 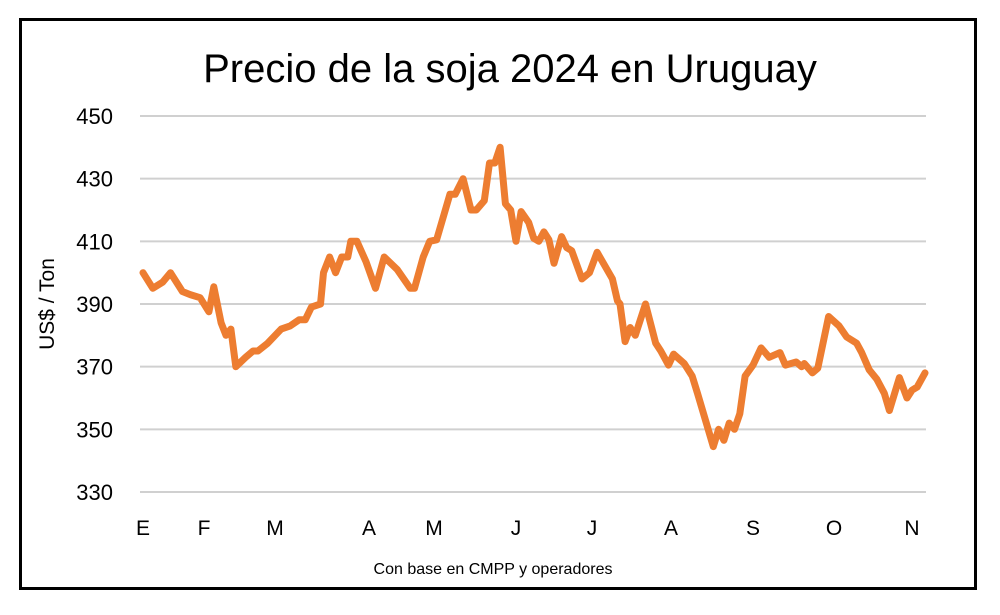 I want to click on chart-title: Precio de la soja 2024 en Uruguay, so click(x=510, y=69).